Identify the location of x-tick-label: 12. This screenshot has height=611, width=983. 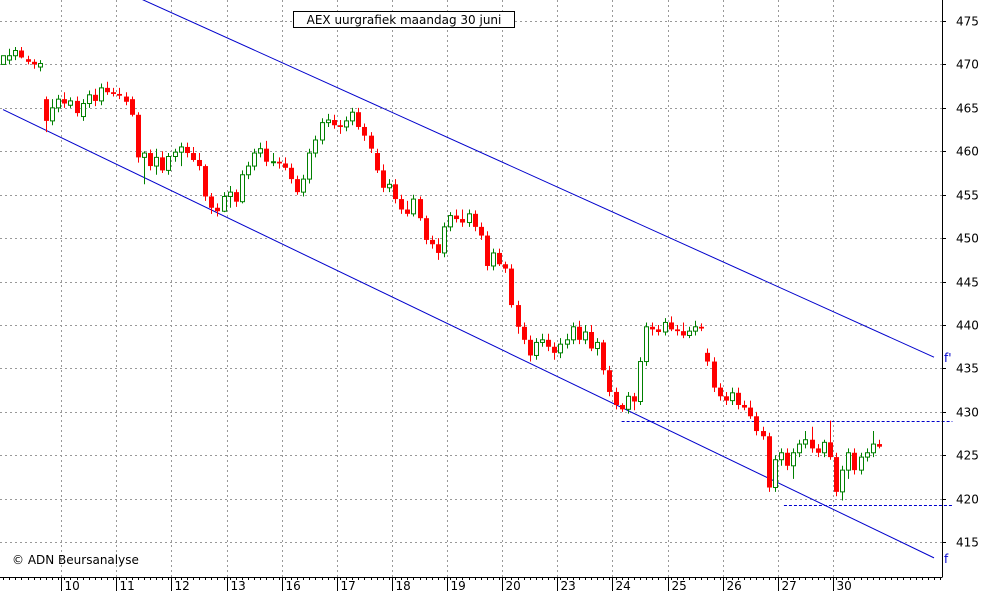
(182, 586).